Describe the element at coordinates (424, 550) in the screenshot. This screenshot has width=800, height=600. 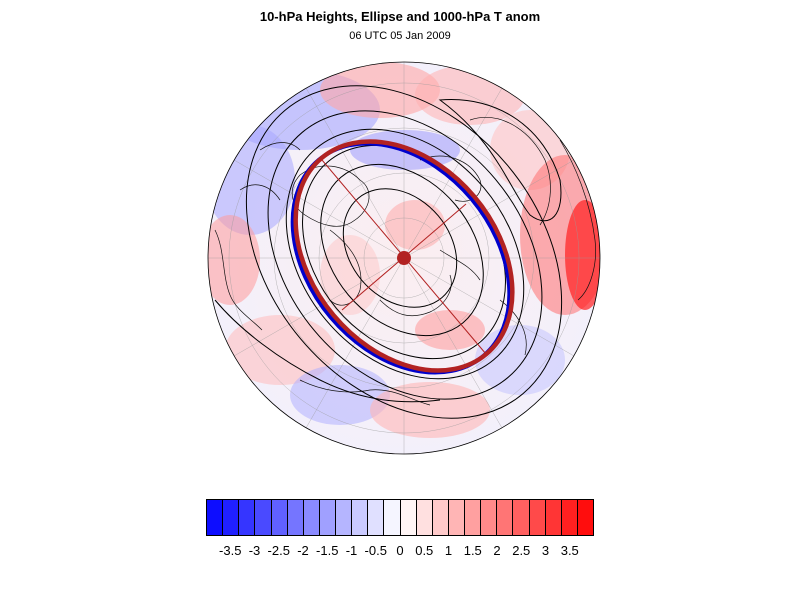
I see `colorbar-tick-label: 0.5` at that location.